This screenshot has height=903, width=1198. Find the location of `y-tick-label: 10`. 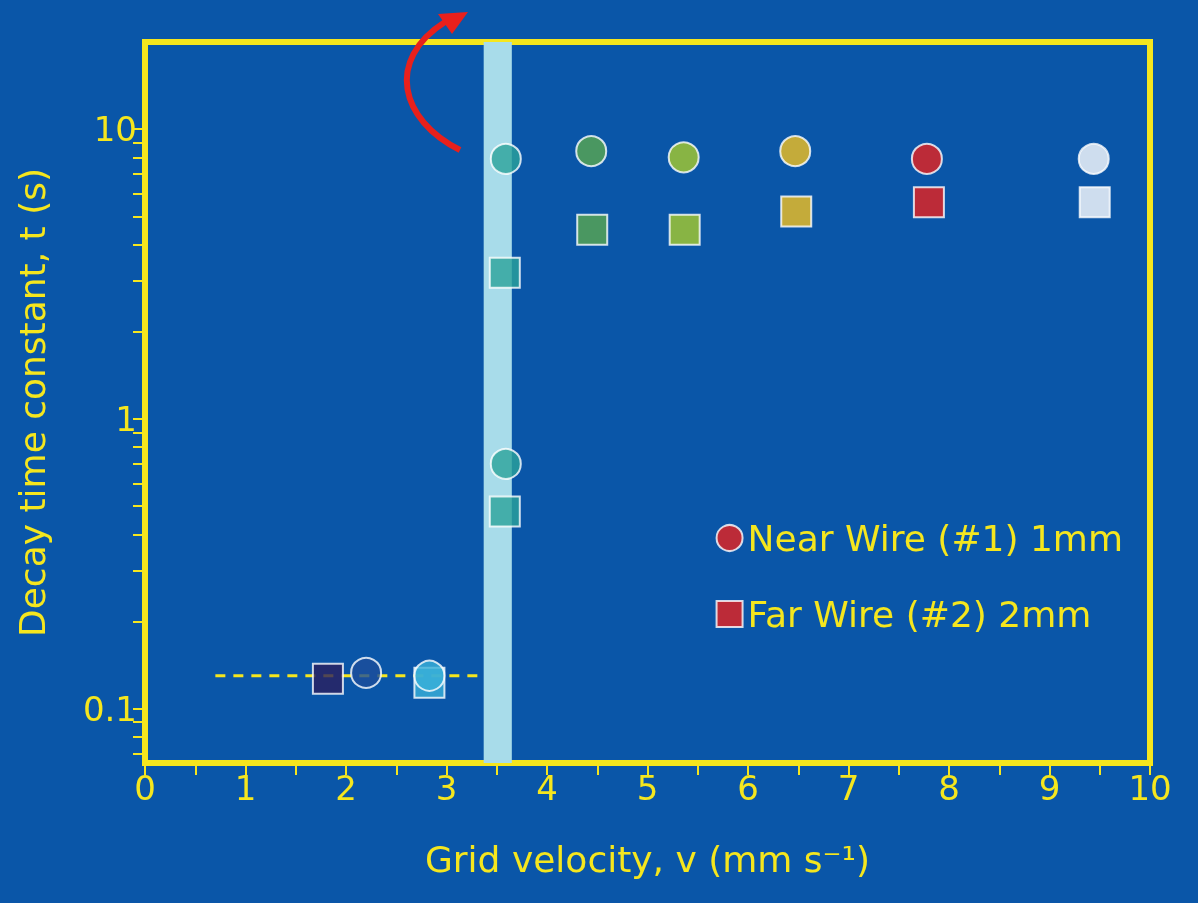

y-tick-label: 10 is located at coordinates (115, 129).